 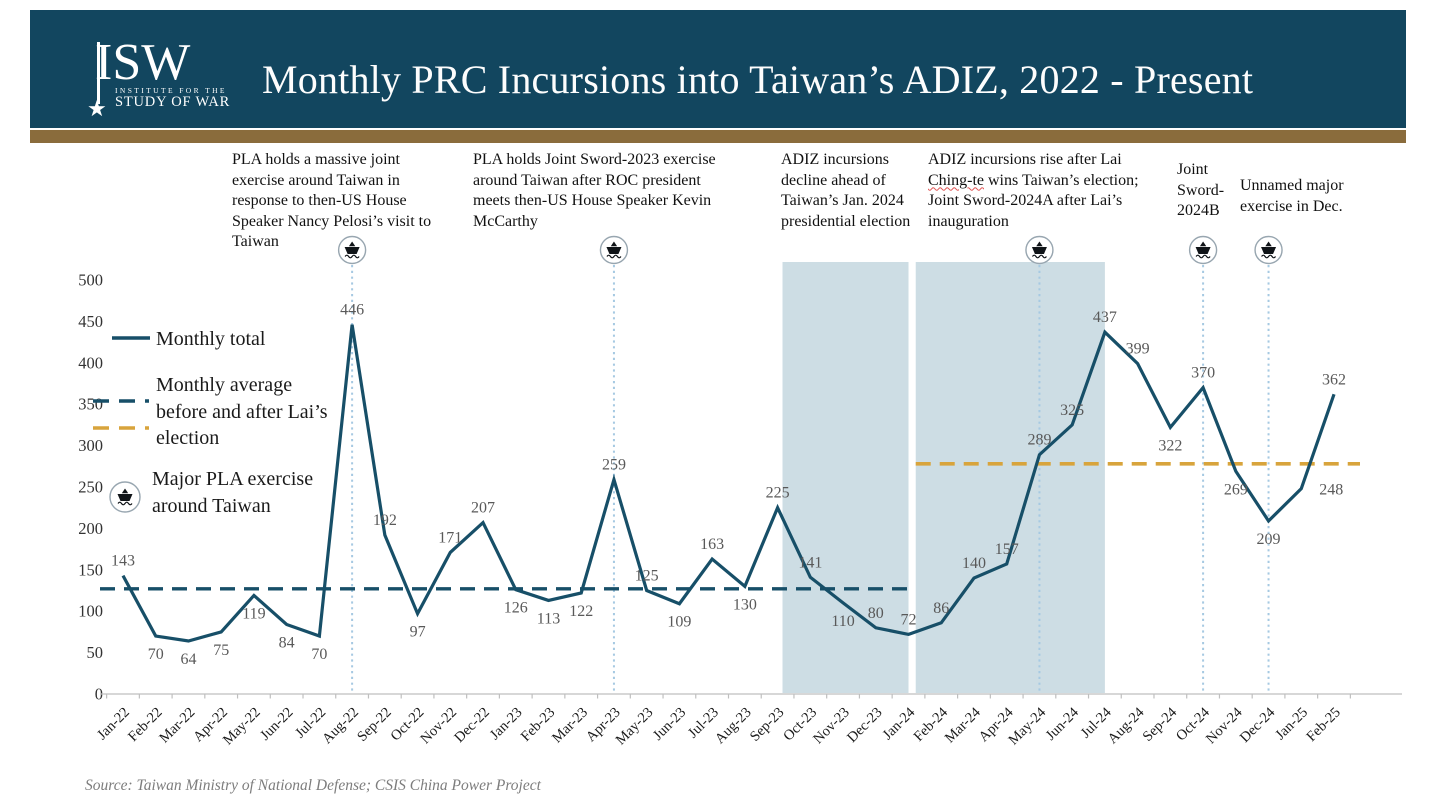 What do you see at coordinates (221, 650) in the screenshot?
I see `svg-text: 75` at bounding box center [221, 650].